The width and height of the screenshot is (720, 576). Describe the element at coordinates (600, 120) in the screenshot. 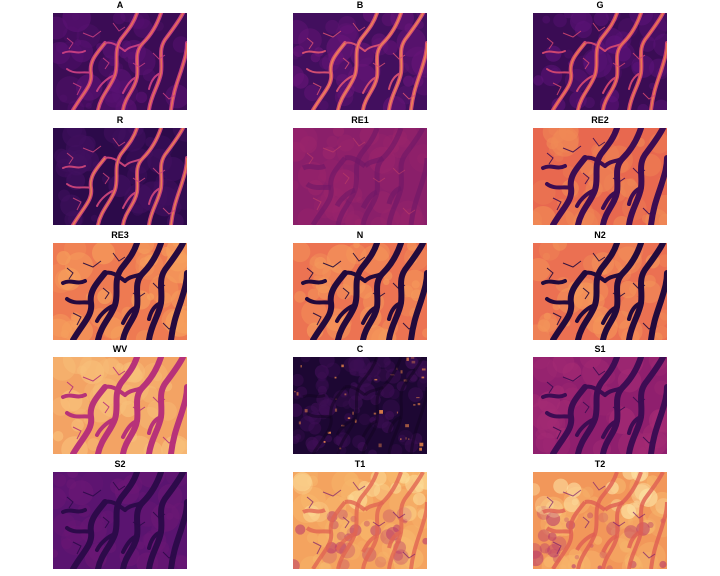

I see `panel-title: RE2` at that location.